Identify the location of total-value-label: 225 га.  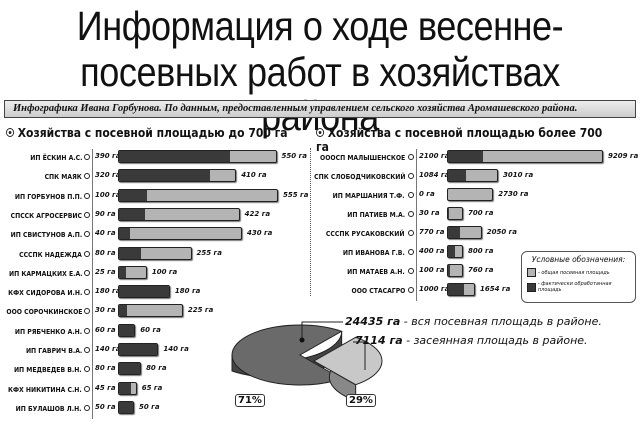
(200, 310).